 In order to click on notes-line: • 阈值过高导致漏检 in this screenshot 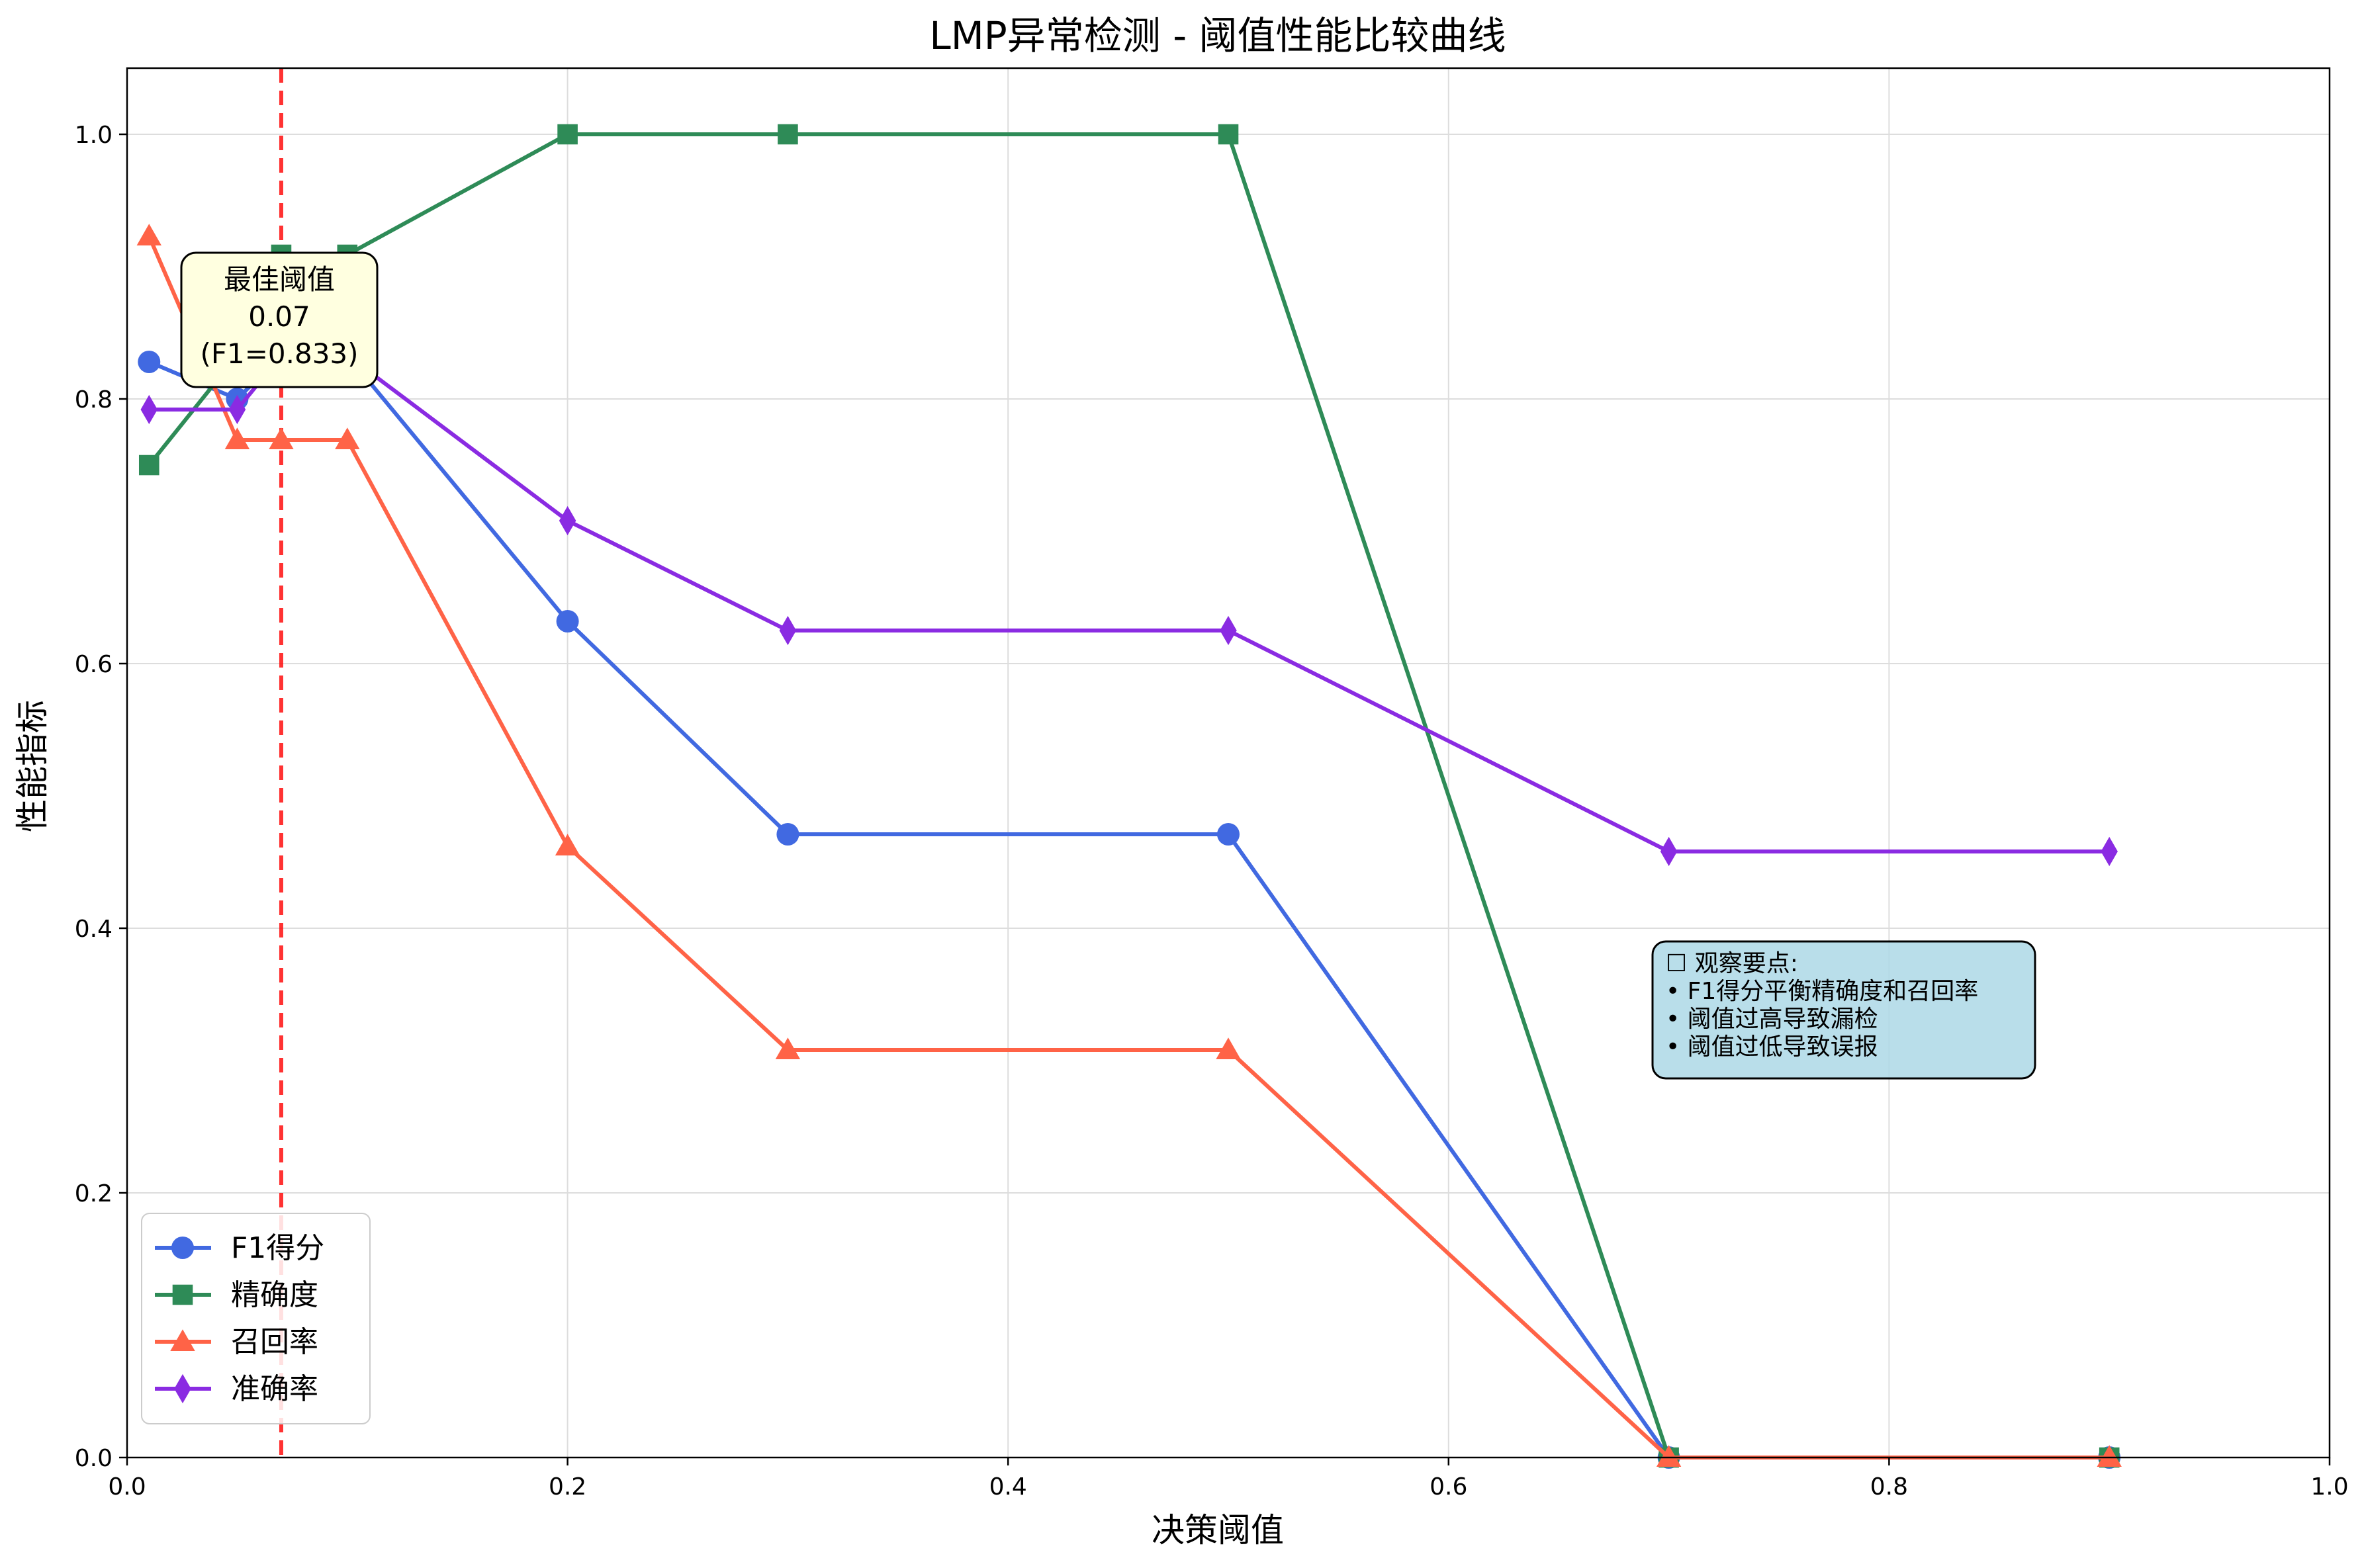, I will do `click(1772, 1020)`.